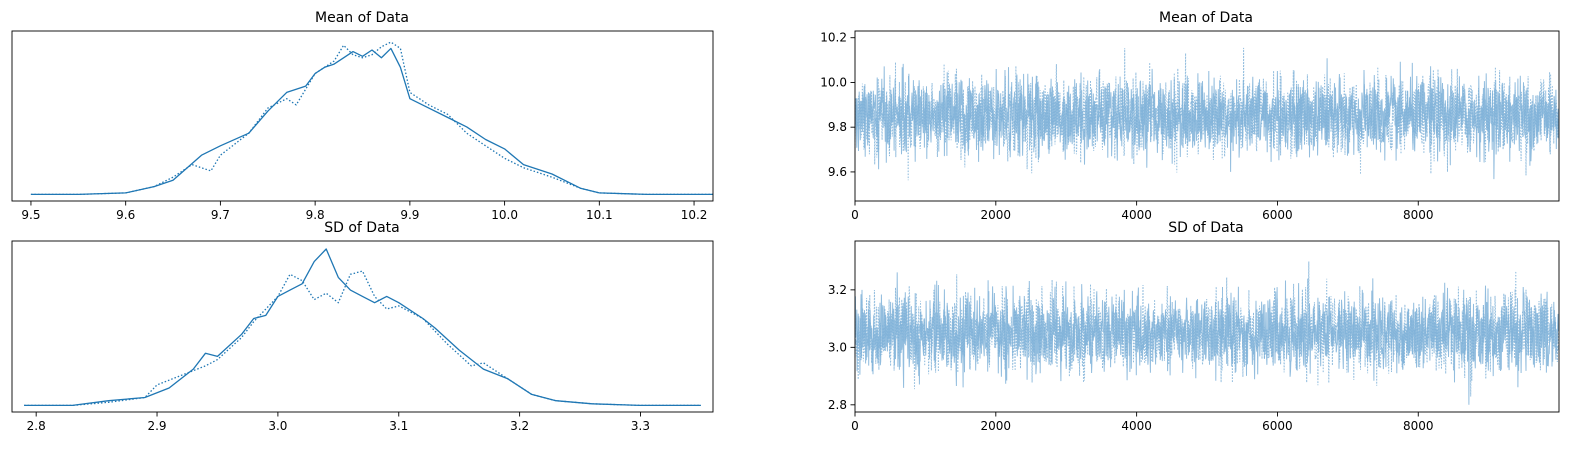  I want to click on y-tick-label: 10.2, so click(833, 38).